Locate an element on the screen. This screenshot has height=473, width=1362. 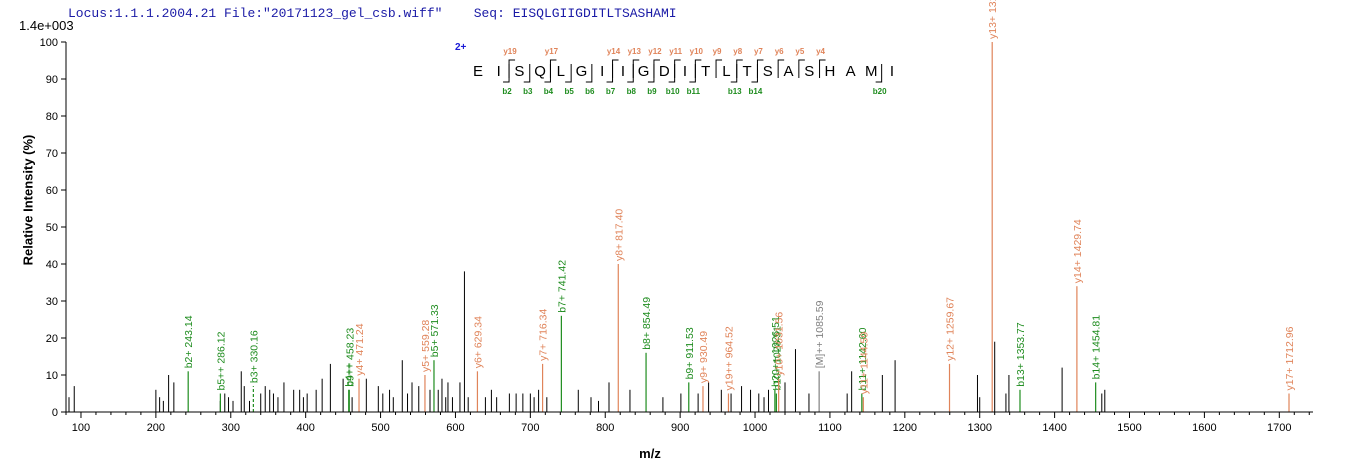
y-fragment-label: y13 is located at coordinates (635, 51).